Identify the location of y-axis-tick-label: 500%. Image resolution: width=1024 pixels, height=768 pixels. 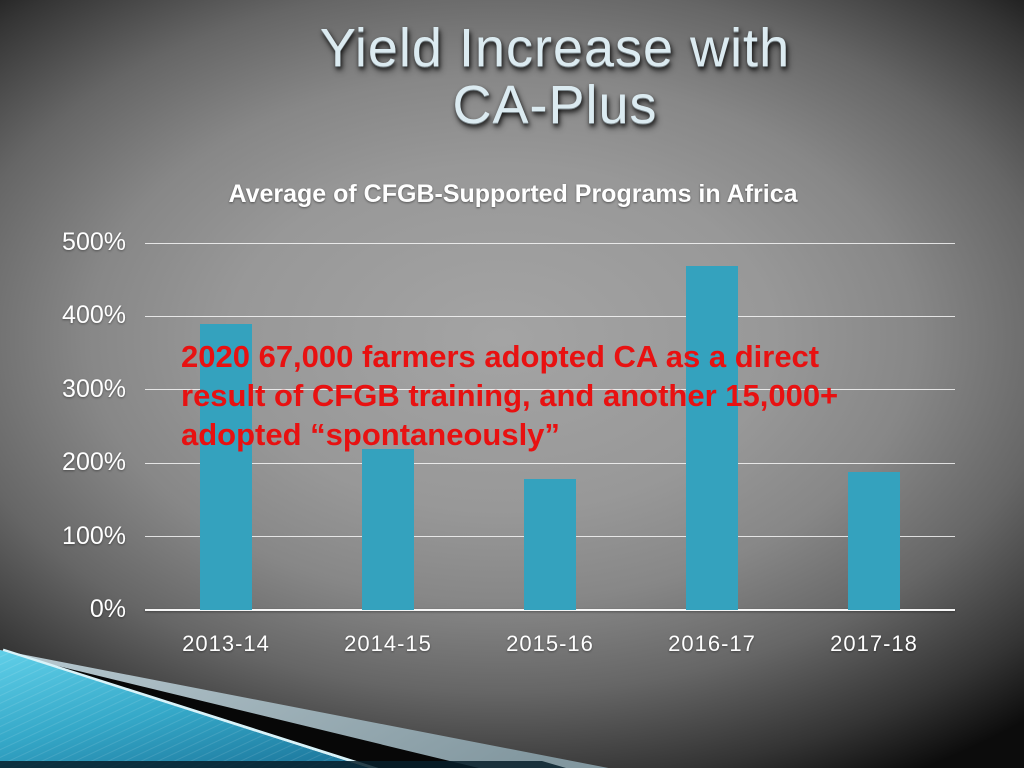
(94, 242).